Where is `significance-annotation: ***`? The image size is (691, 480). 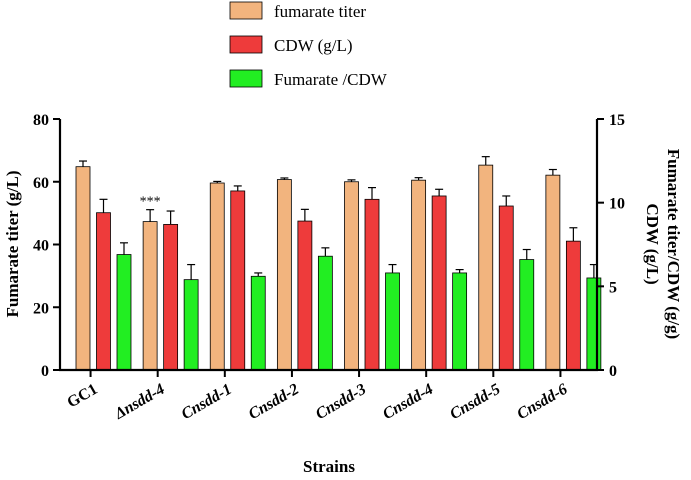
significance-annotation: *** is located at coordinates (150, 202).